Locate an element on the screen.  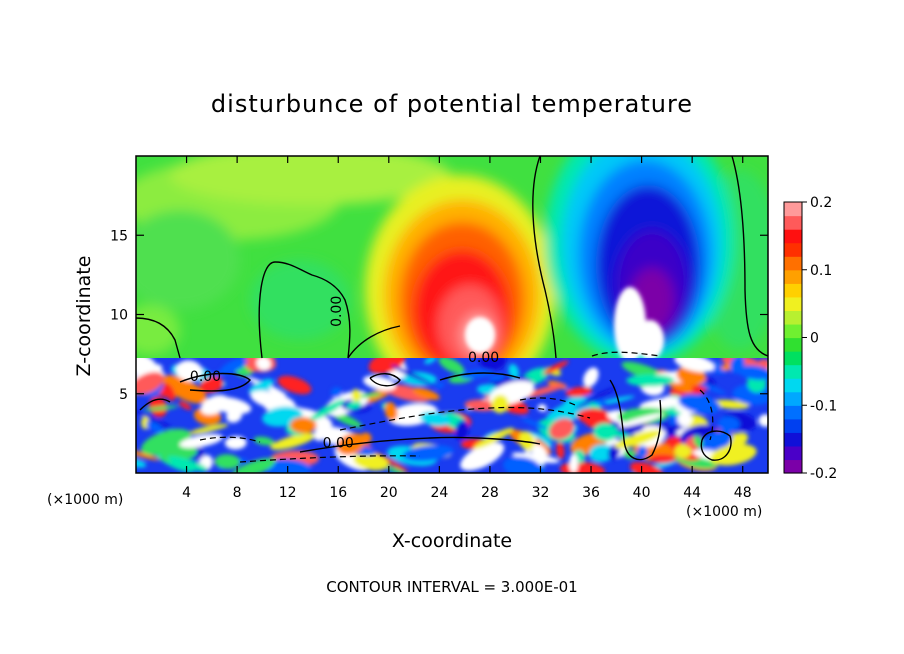
contour-labels: 0.00 0.00 0.00 0.00 is located at coordinates (344, 374).